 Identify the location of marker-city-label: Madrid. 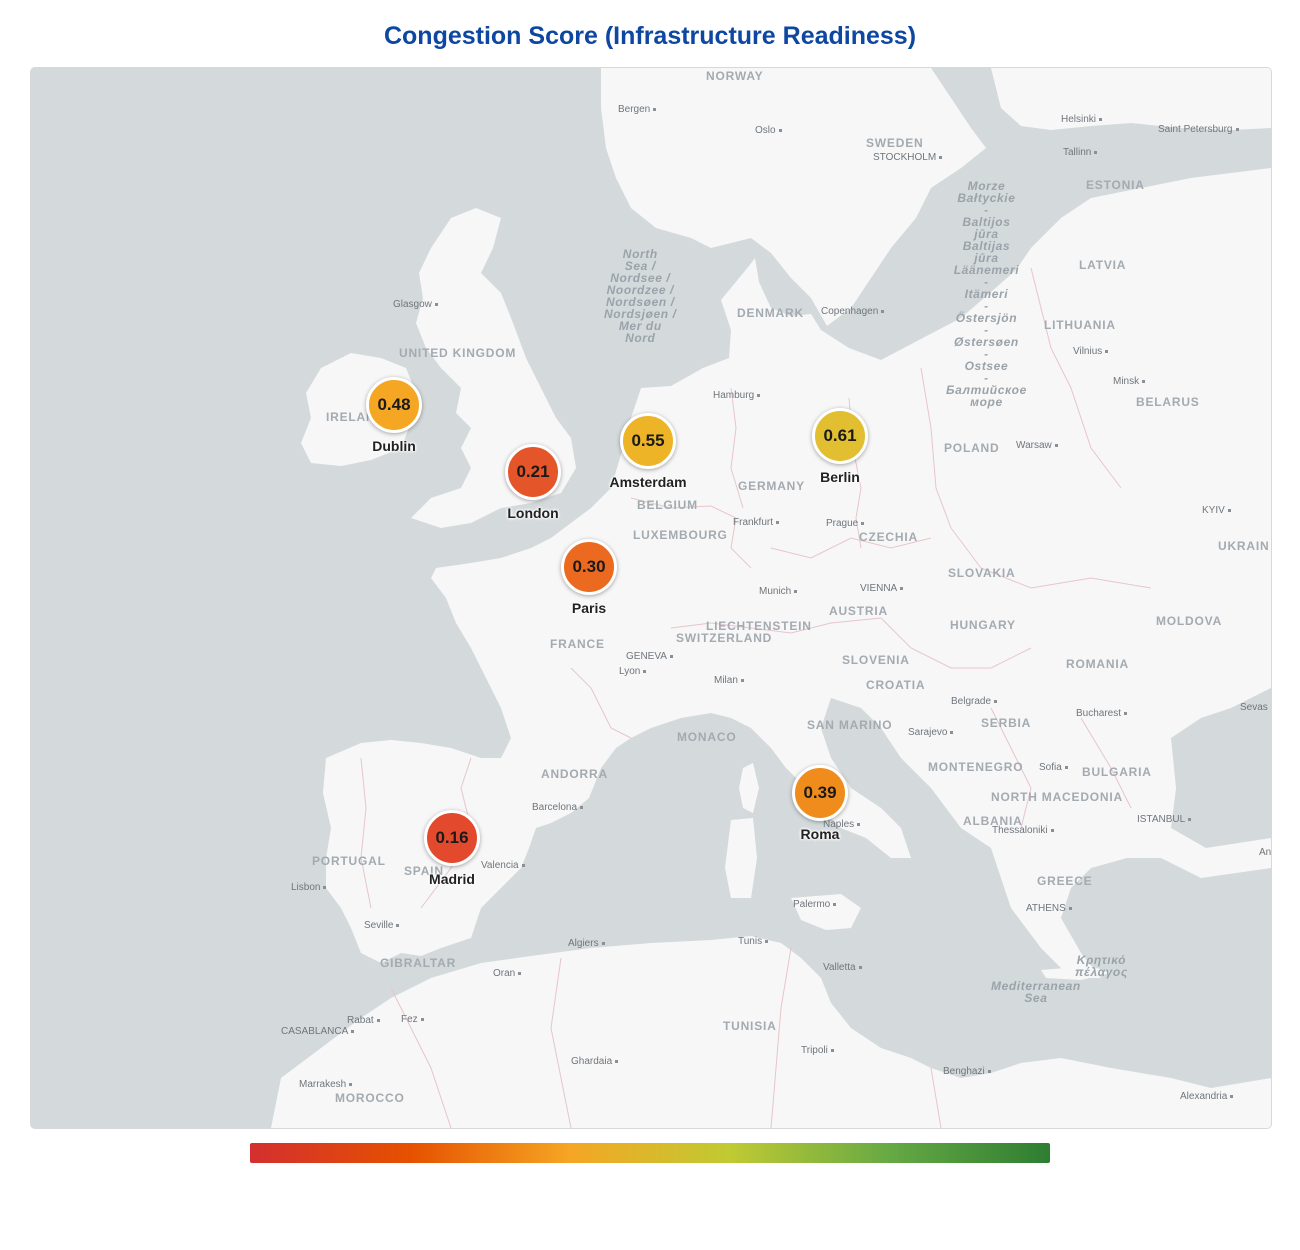
(452, 879).